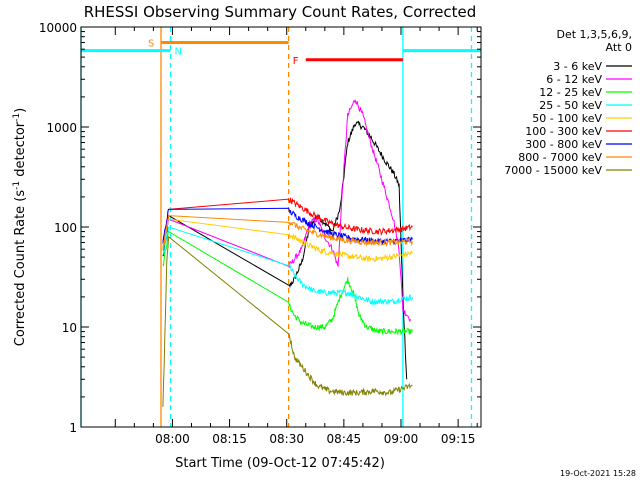 This screenshot has height=480, width=640. Describe the element at coordinates (20, 227) in the screenshot. I see `y-axis-label: Corrected Count Rate (s-1 detector-1)` at that location.